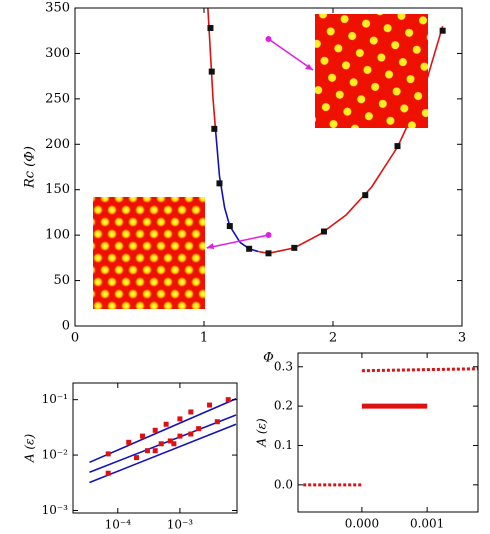 This screenshot has height=534, width=490. I want to click on chart: 10⁻⁴ 10⁻³ 10⁻³ 10⁻² 10⁻¹ A (ε), so click(130, 457).